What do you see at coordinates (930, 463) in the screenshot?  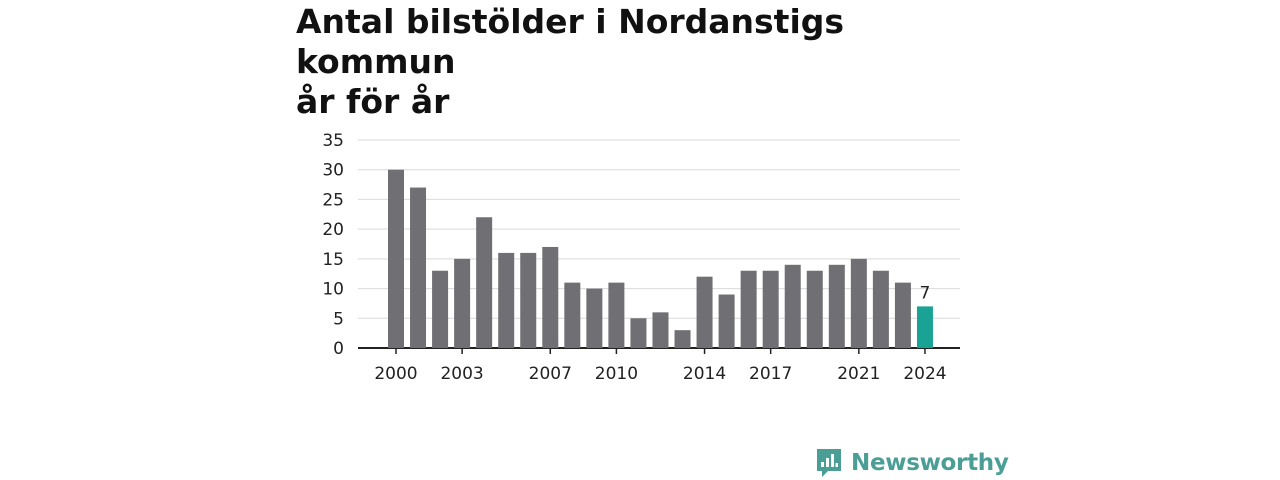 I see `brand-name: Newsworthy` at bounding box center [930, 463].